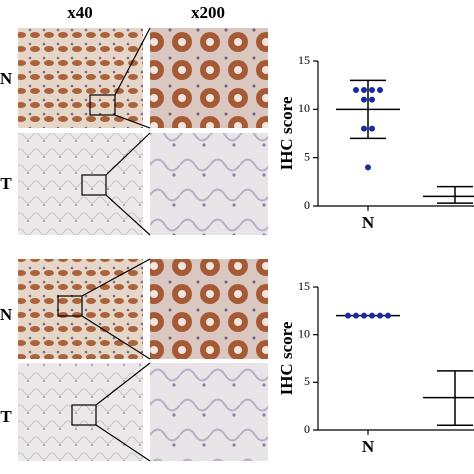  Describe the element at coordinates (80, 12) in the screenshot. I see `column-label: x40` at that location.